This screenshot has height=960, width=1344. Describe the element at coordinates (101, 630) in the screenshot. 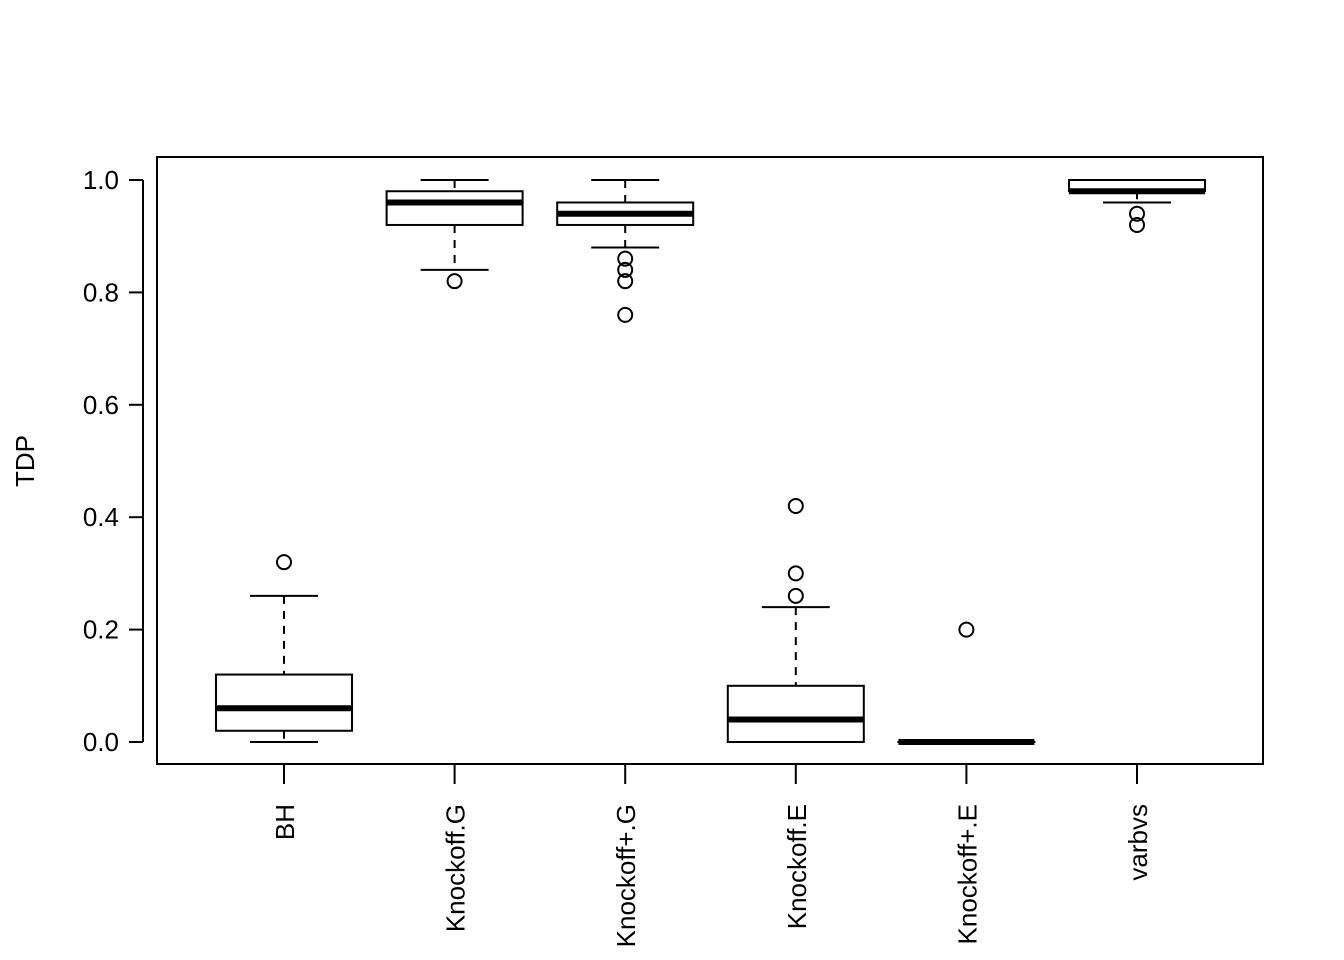

I see `y-tick-label: 0.2` at that location.